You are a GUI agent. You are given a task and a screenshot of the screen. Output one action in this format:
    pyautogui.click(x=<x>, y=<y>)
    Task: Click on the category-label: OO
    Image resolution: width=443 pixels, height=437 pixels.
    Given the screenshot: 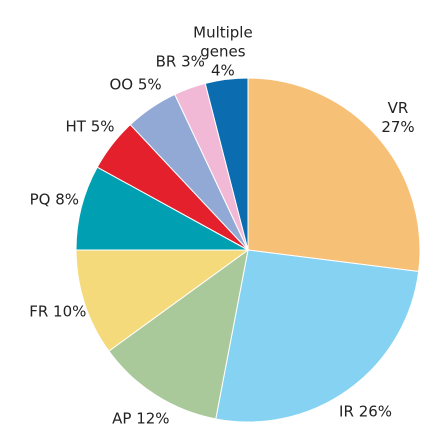 What is the action you would take?
    pyautogui.click(x=121, y=84)
    